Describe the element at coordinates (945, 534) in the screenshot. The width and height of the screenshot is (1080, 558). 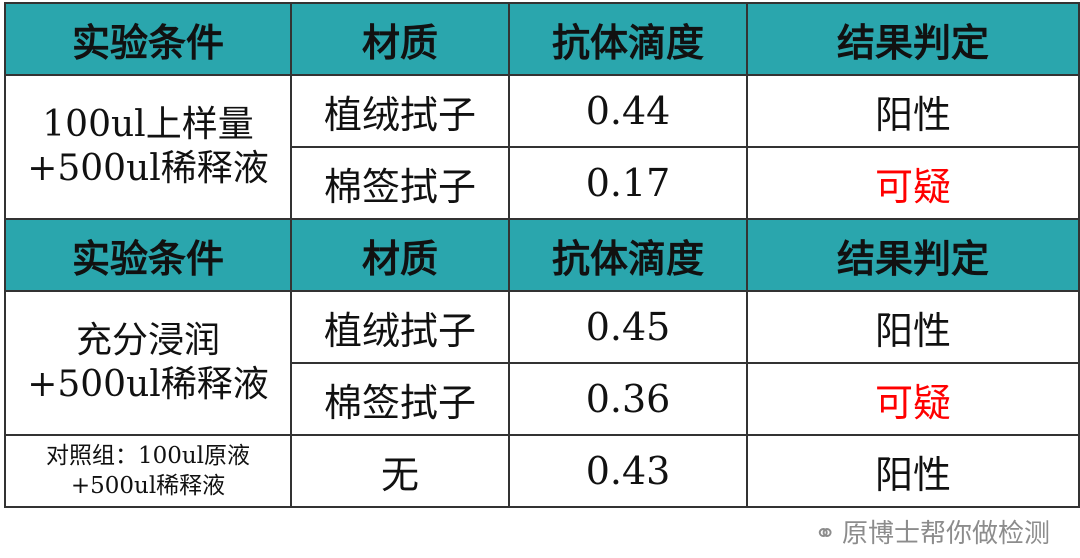
I see `watermark-text: 原博士帮你做检测` at that location.